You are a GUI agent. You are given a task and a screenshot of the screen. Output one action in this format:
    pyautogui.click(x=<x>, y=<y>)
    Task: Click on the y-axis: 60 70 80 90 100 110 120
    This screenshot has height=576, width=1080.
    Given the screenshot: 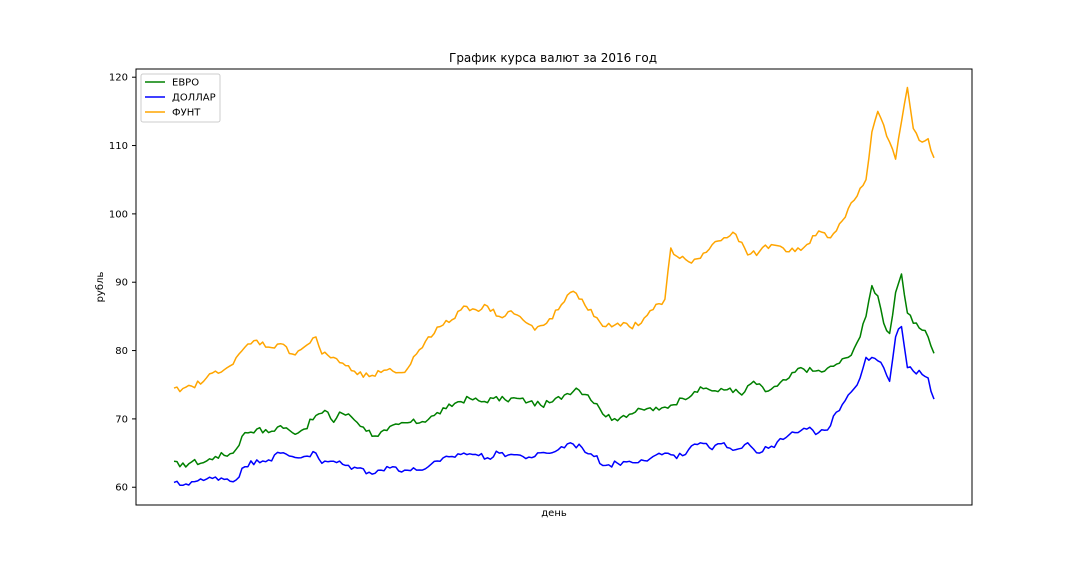 What is the action you would take?
    pyautogui.click(x=122, y=283)
    